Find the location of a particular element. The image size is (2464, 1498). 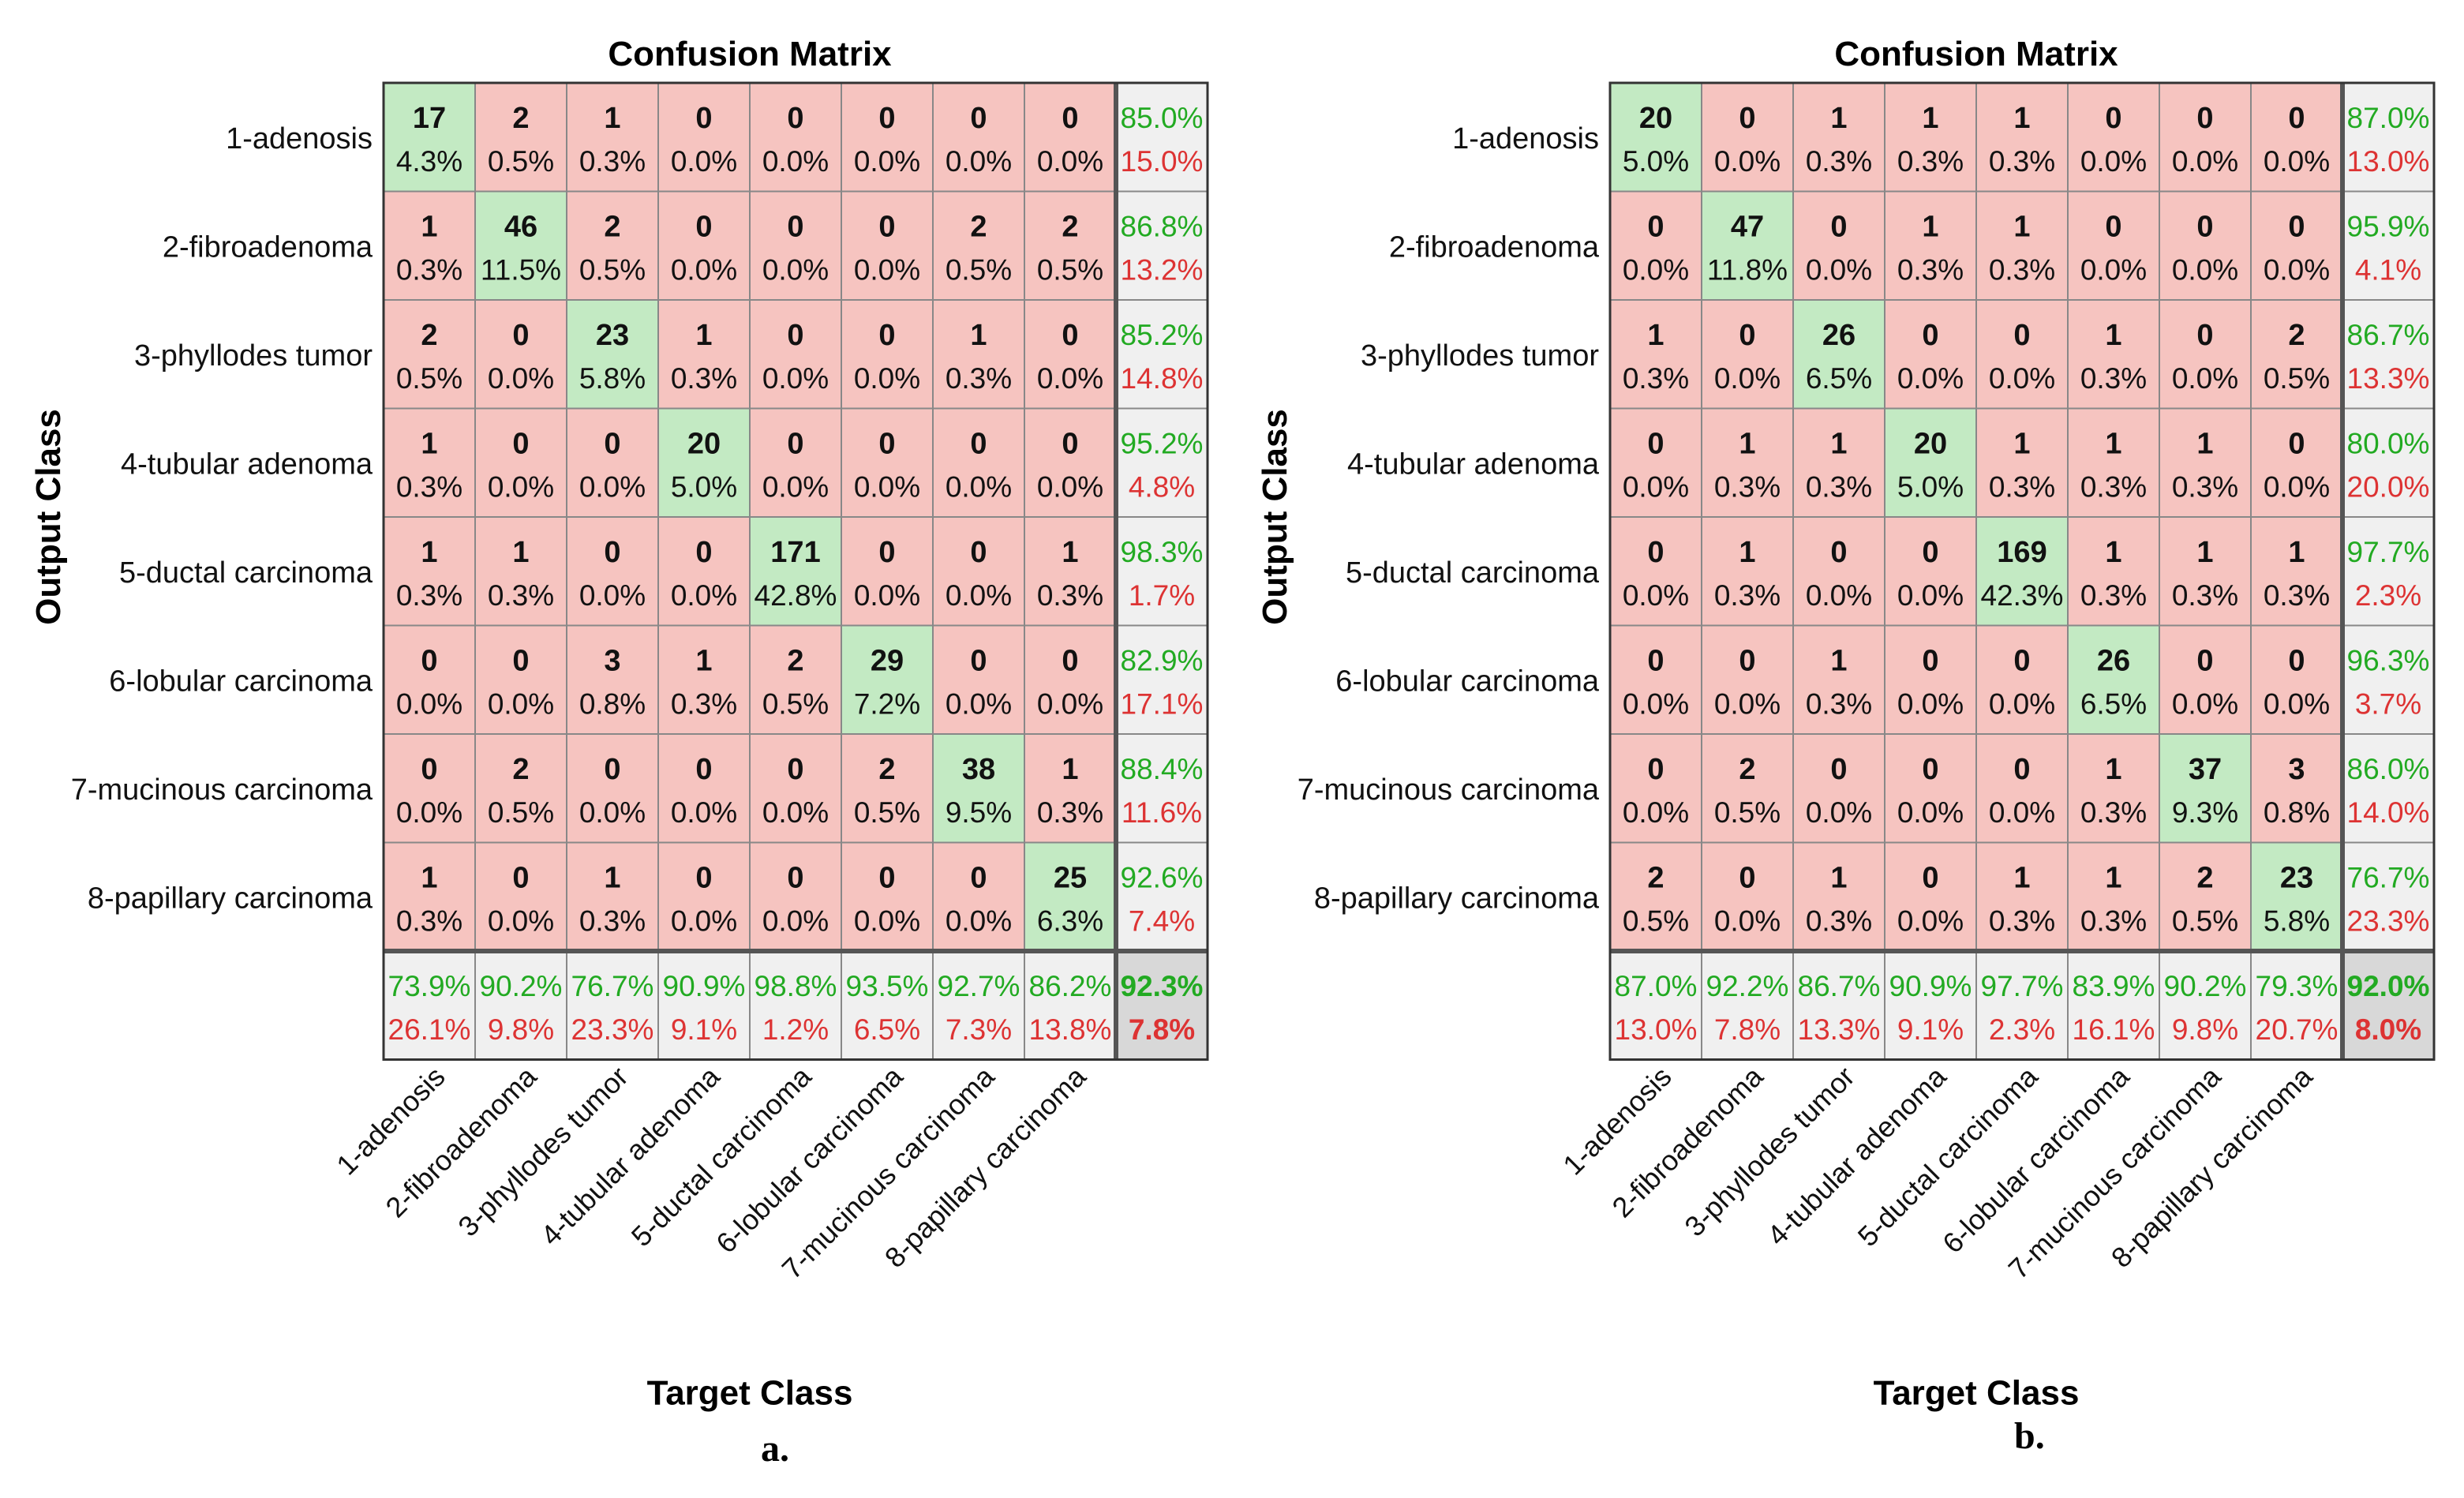

column-summary-cell: 93.5% 6.5% is located at coordinates (887, 1005).